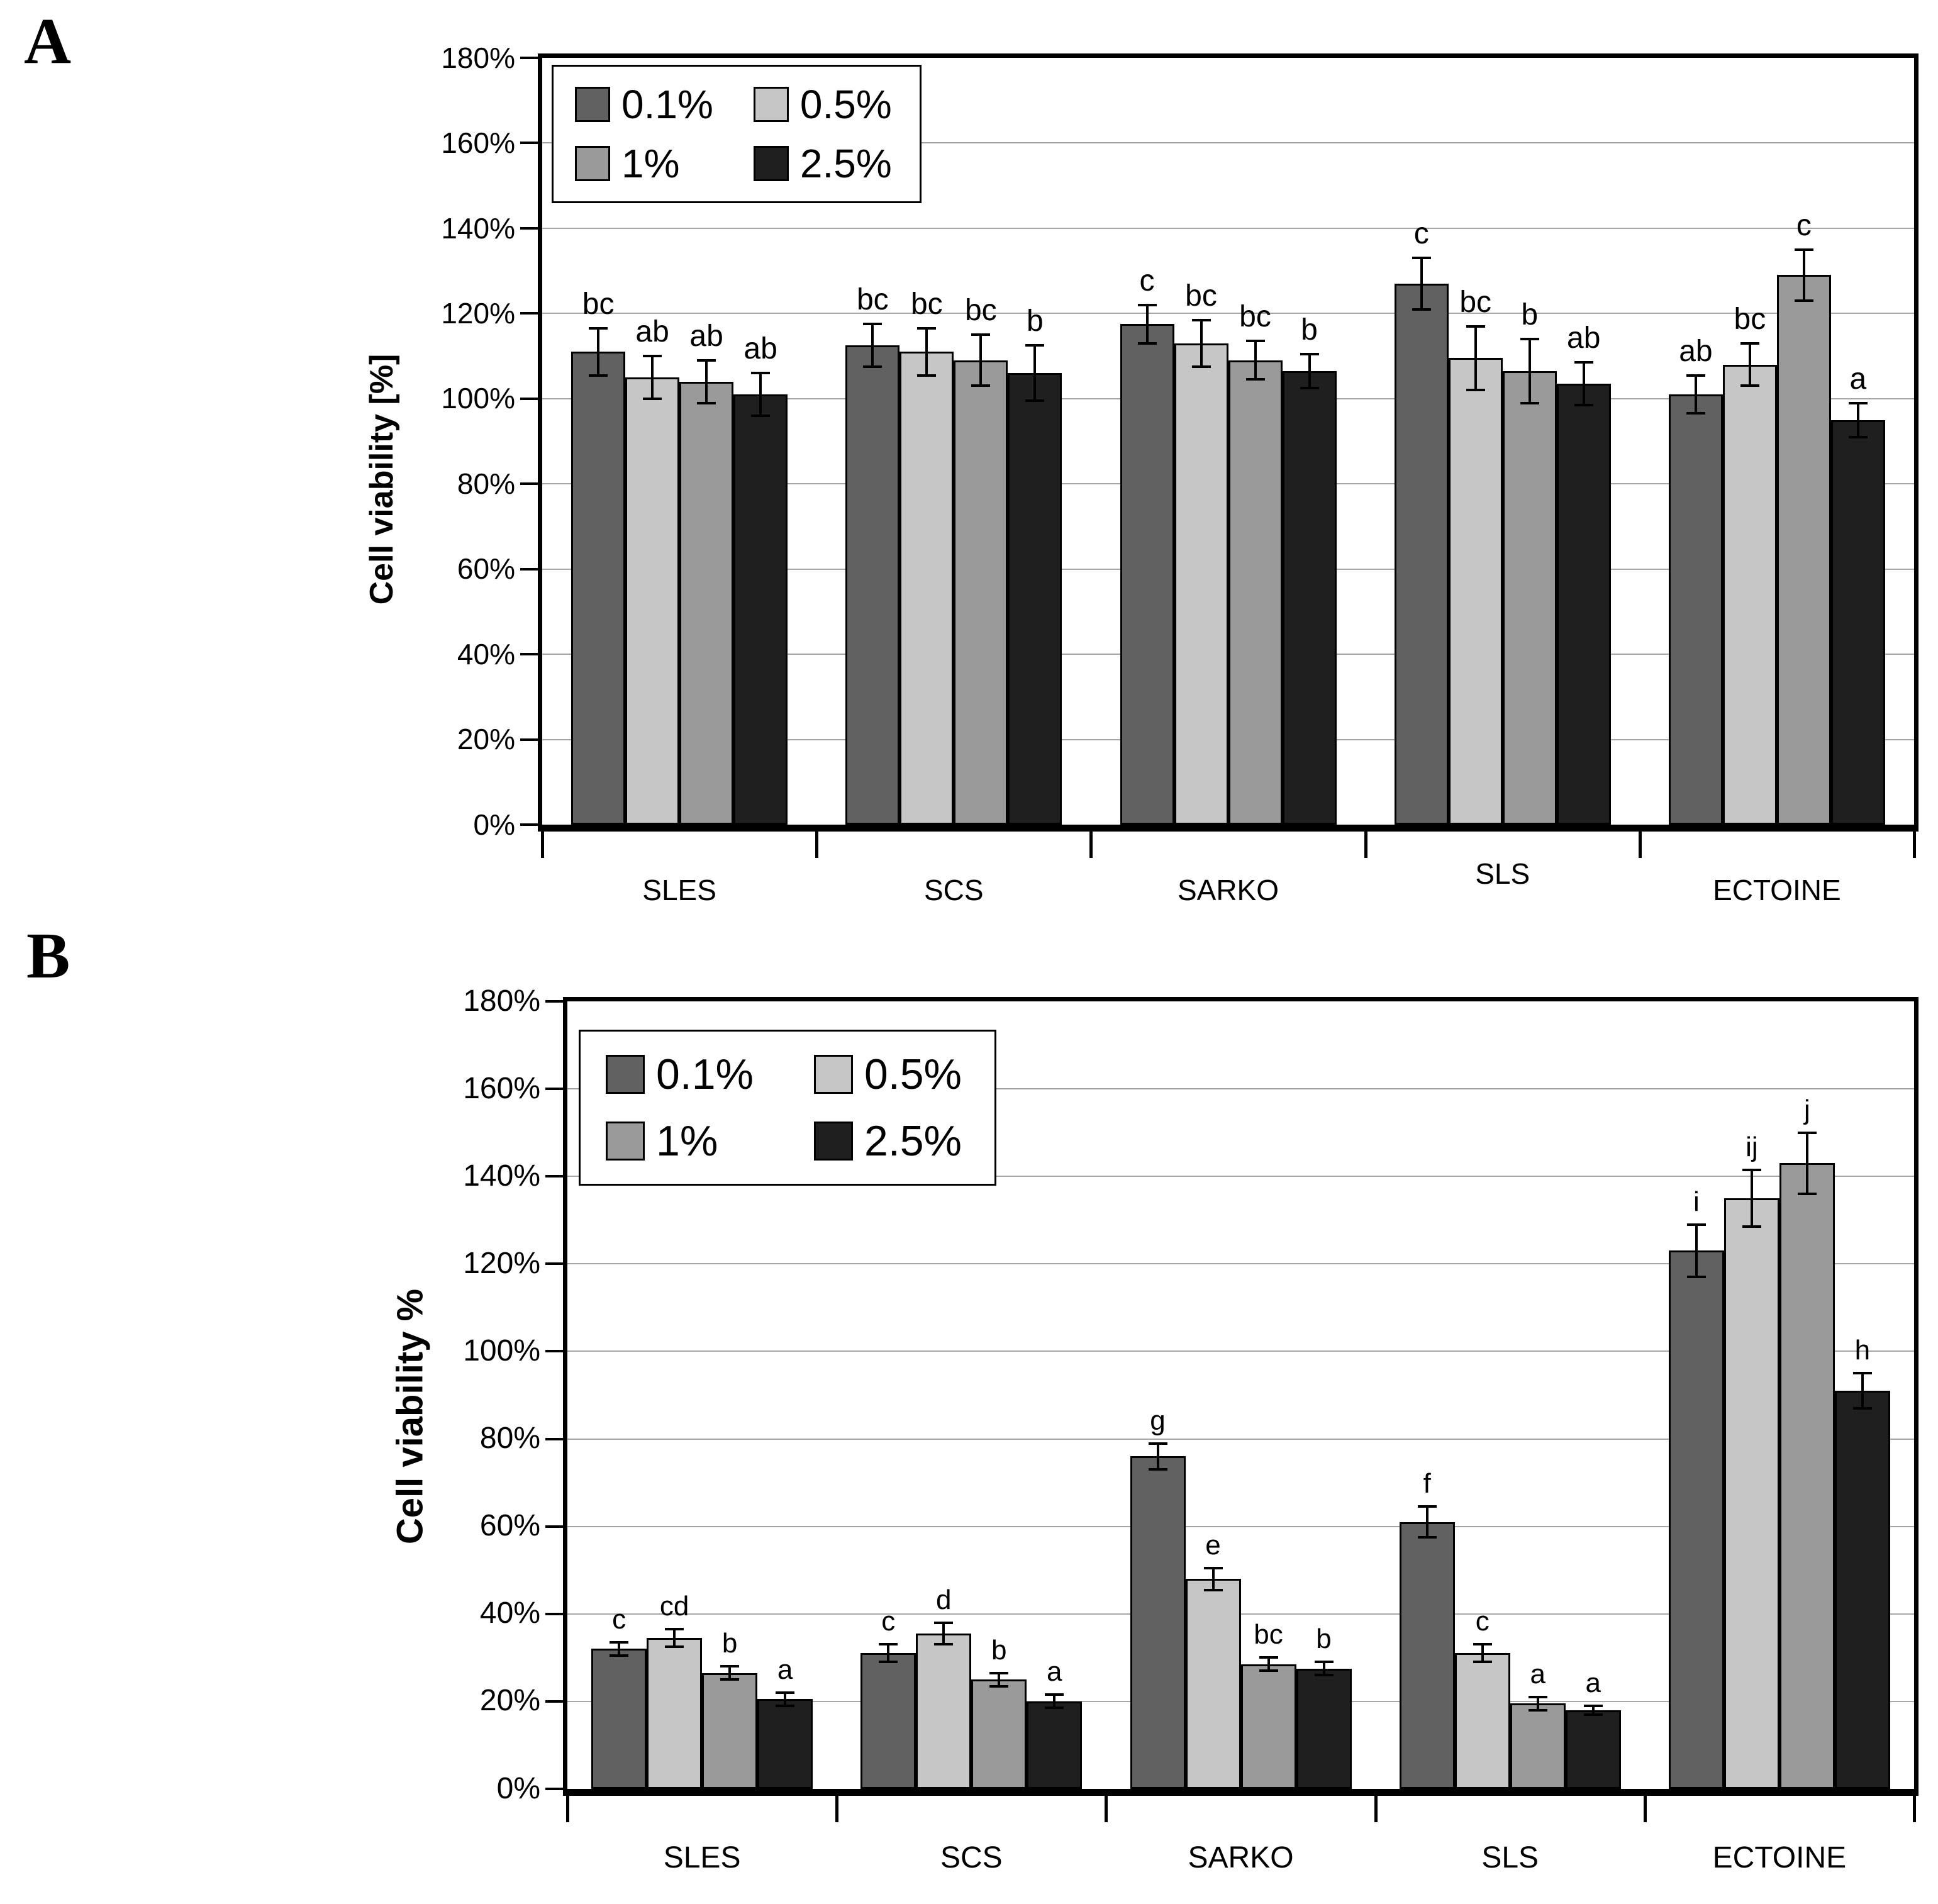 This screenshot has width=1938, height=1904. I want to click on legend-label: 1%, so click(687, 1141).